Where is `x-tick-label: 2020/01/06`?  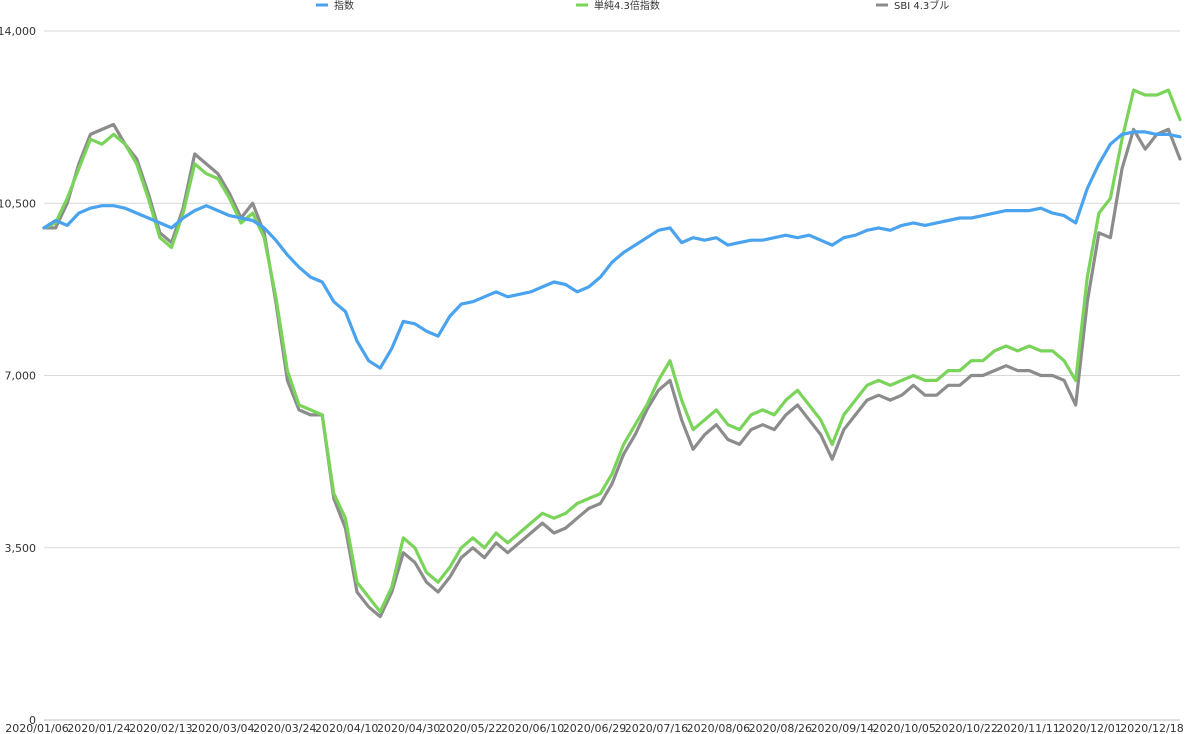 x-tick-label: 2020/01/06 is located at coordinates (36, 728).